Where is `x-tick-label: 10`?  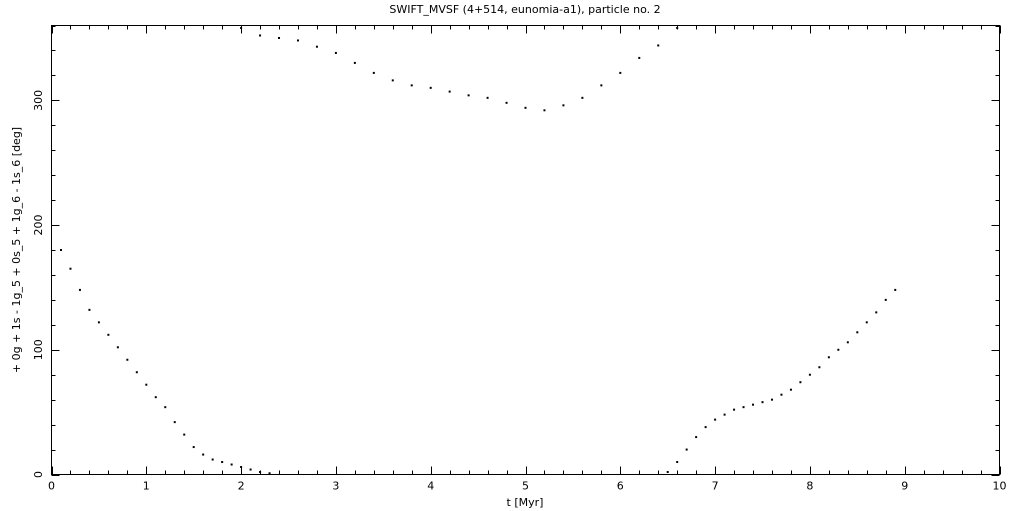 x-tick-label: 10 is located at coordinates (1000, 486).